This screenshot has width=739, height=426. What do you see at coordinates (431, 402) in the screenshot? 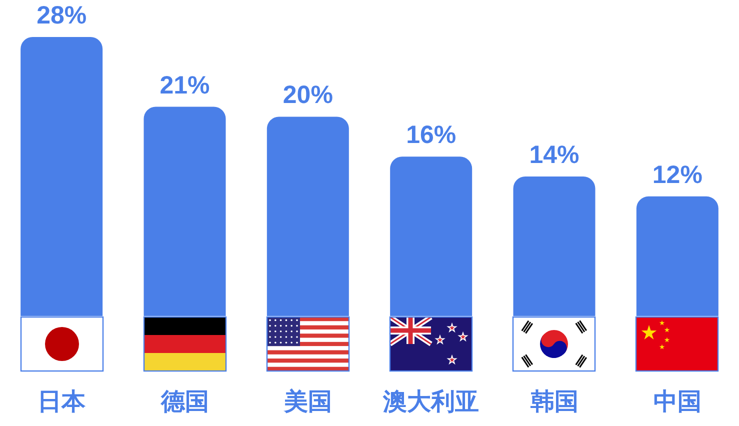
I see `x-tick-label: 澳大利亚` at bounding box center [431, 402].